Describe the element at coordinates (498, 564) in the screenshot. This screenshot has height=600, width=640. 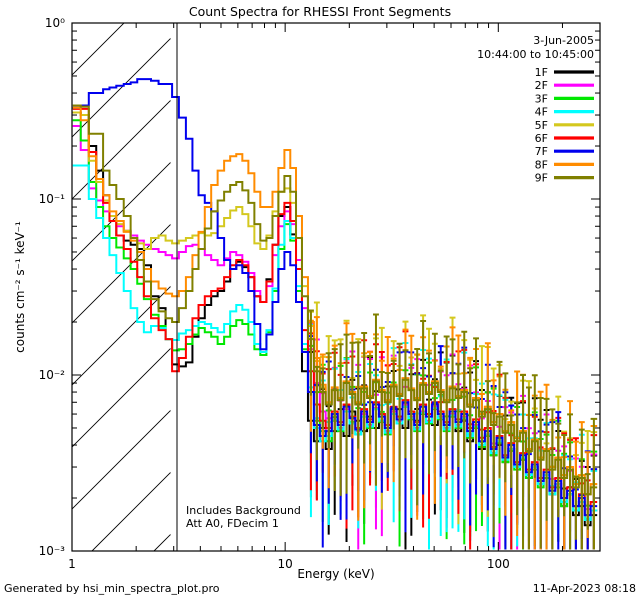
I see `x-tick-label: 100` at that location.